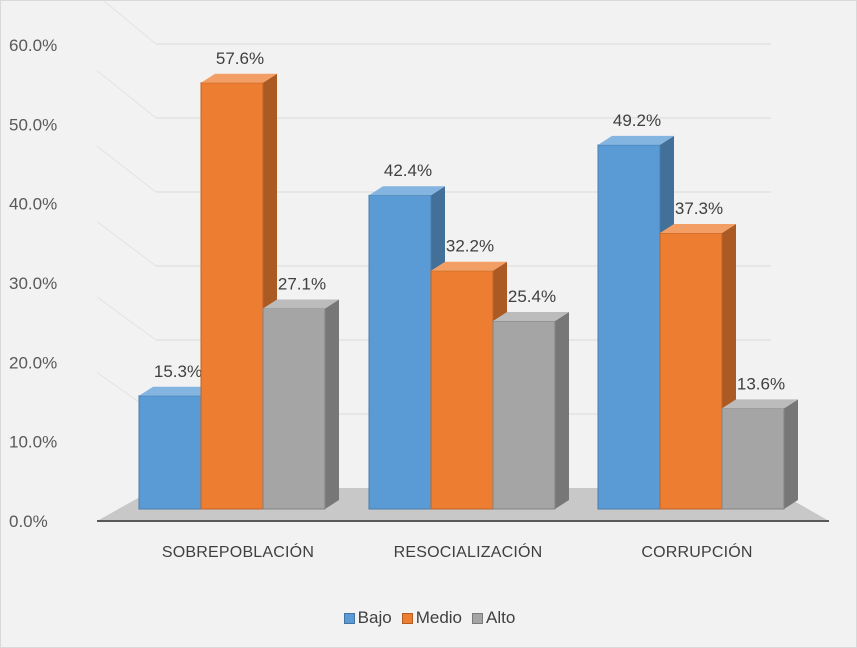 Image resolution: width=857 pixels, height=648 pixels. What do you see at coordinates (532, 296) in the screenshot?
I see `data-label-alto-2: 25.4%` at bounding box center [532, 296].